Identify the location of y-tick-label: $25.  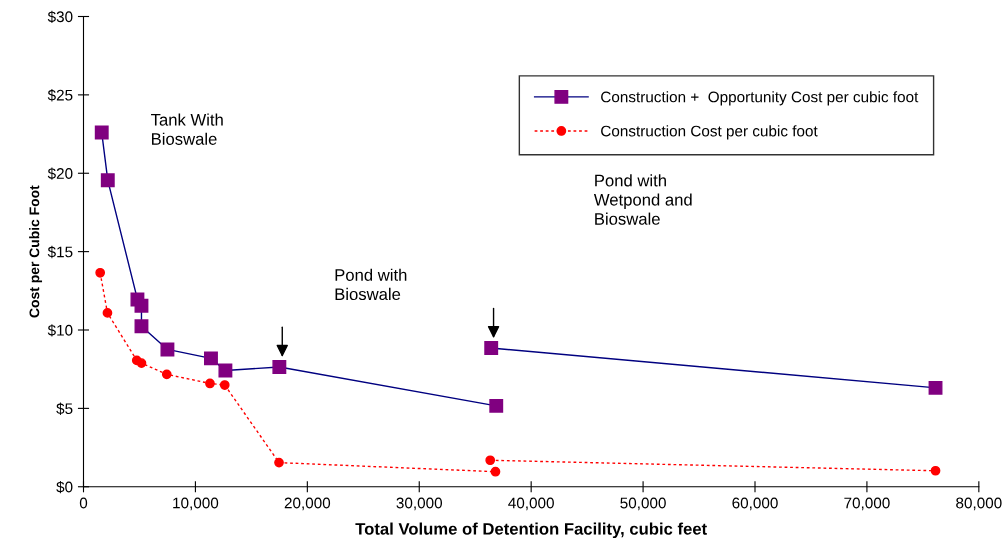
(60, 95).